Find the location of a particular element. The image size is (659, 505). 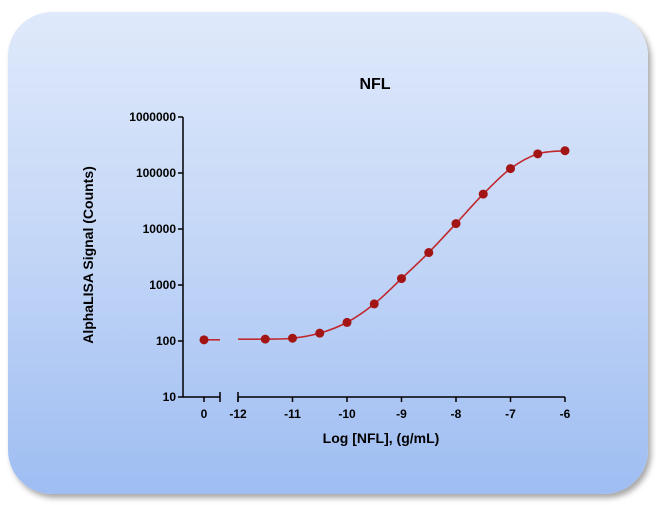

x-tick-label: -12 is located at coordinates (238, 414).